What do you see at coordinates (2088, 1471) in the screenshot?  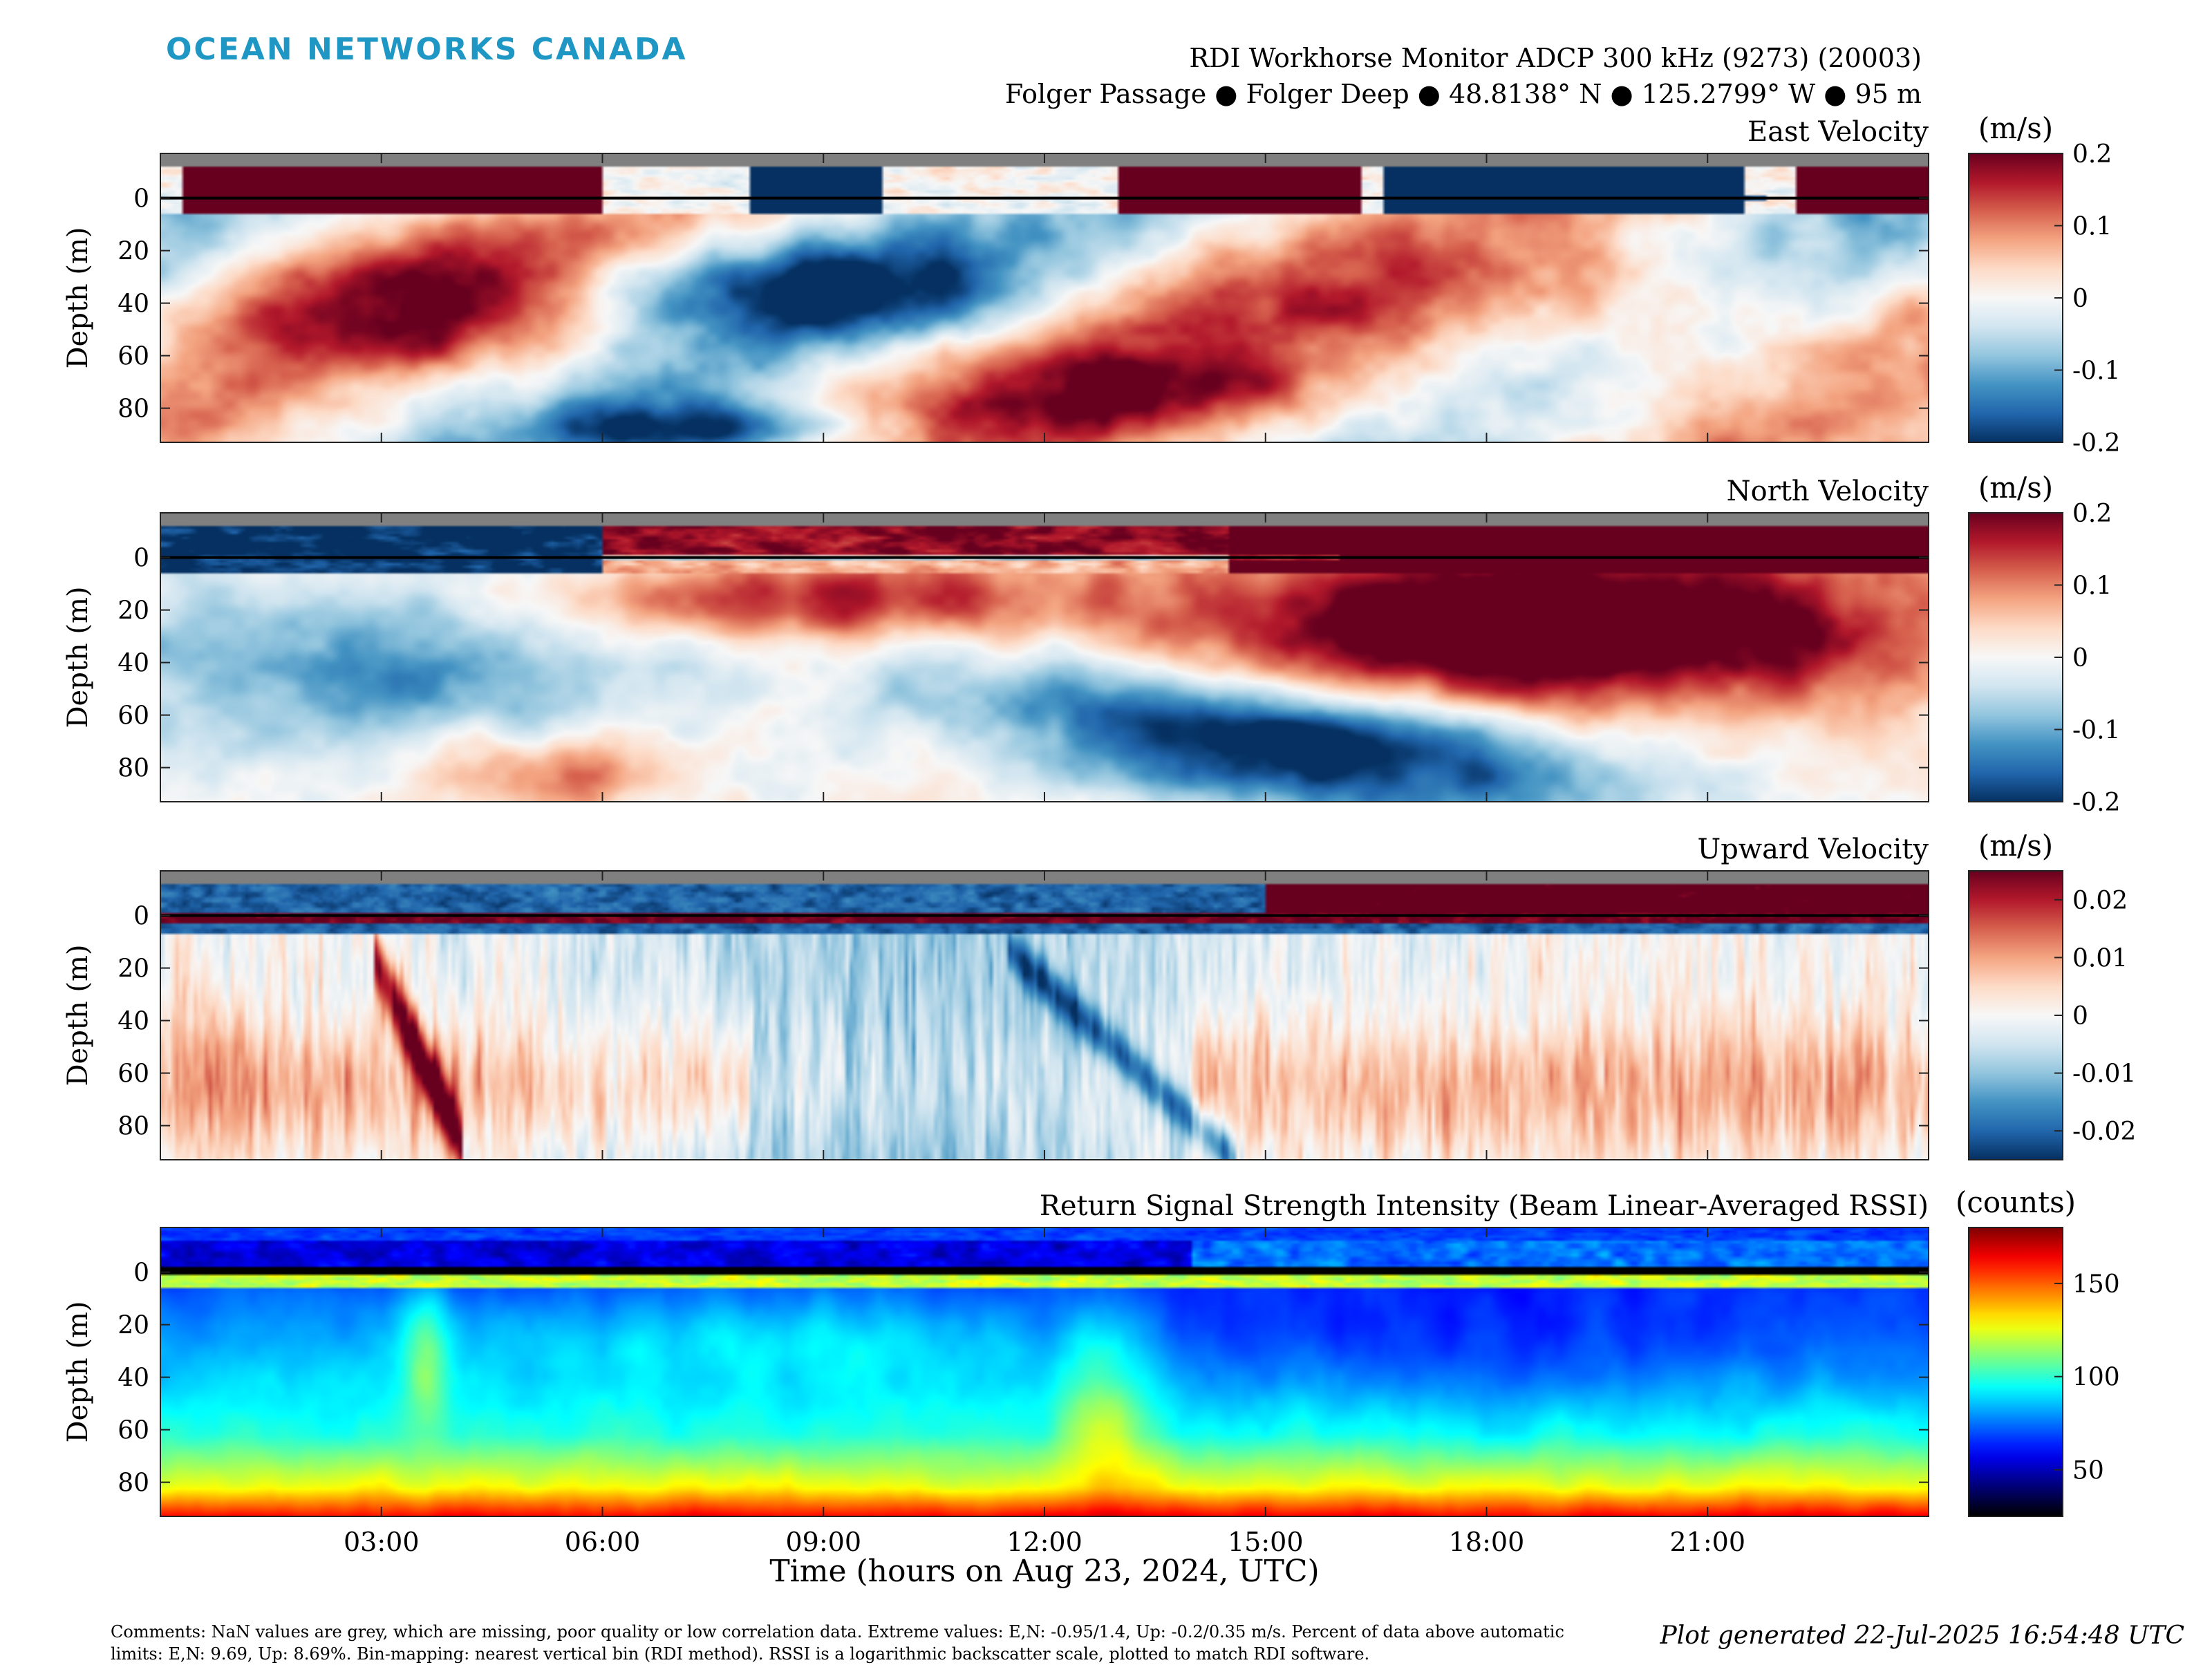 I see `colorbar-tick-label: 50` at bounding box center [2088, 1471].